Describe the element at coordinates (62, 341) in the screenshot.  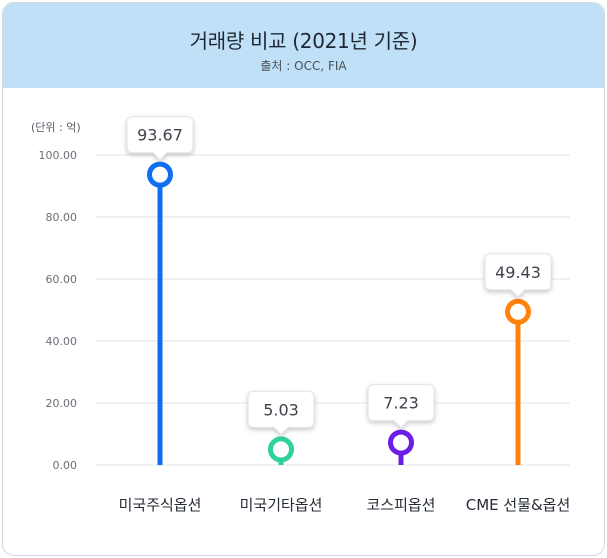
I see `y-tick-label: 40.00` at that location.